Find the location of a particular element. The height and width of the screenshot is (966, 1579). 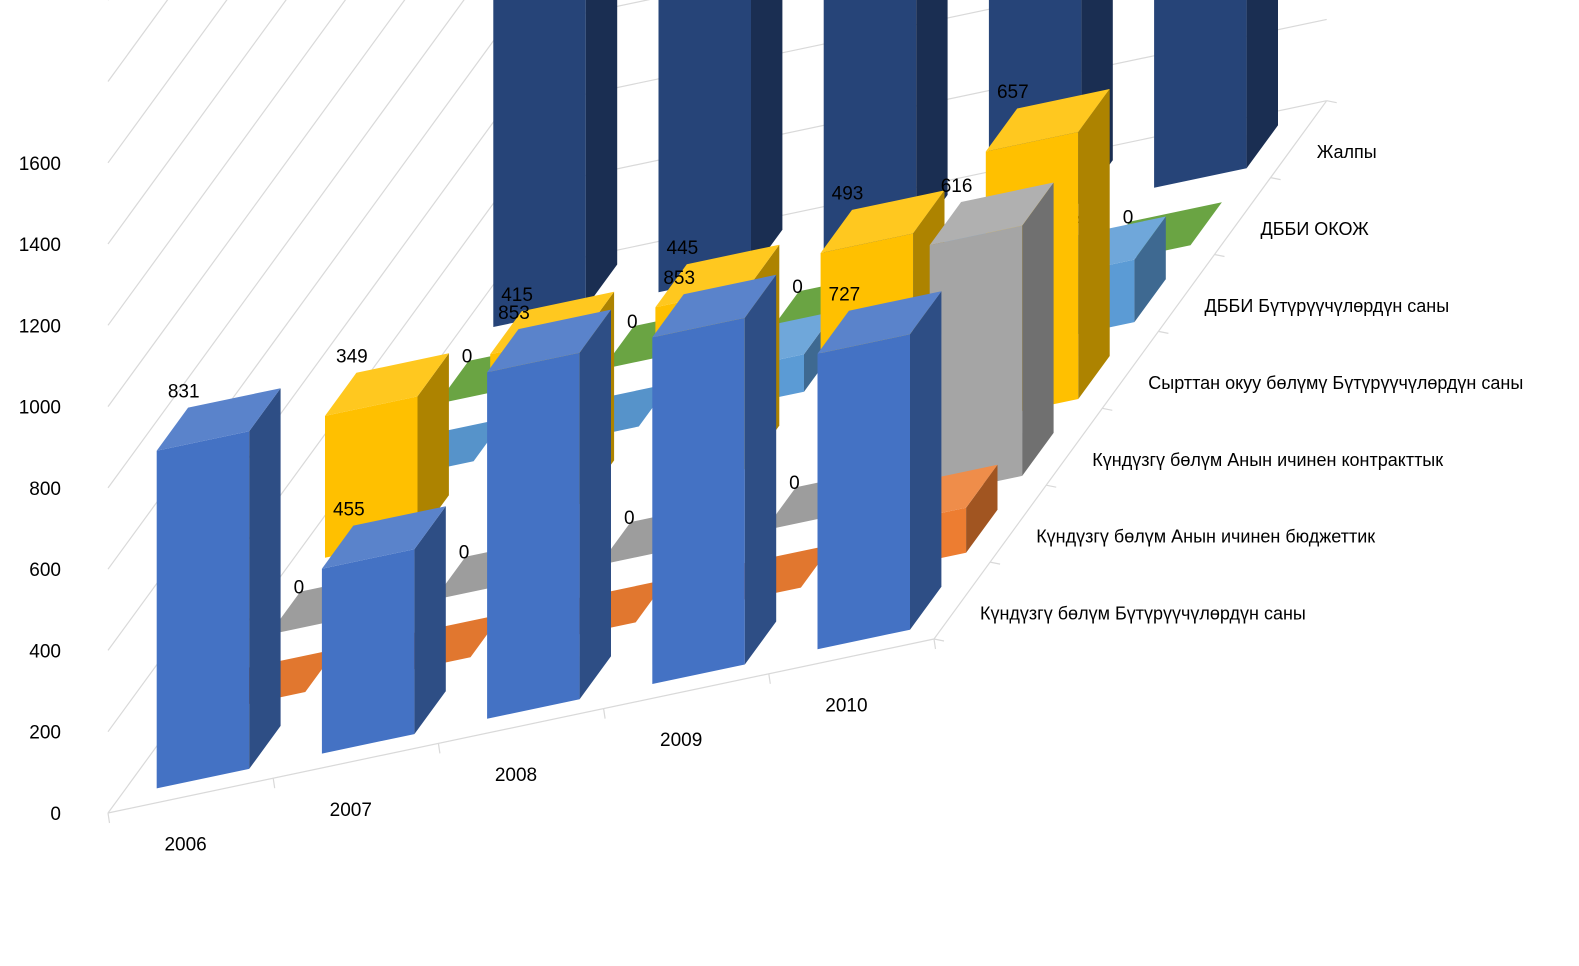

y-tick-label: 0 is located at coordinates (55, 814).